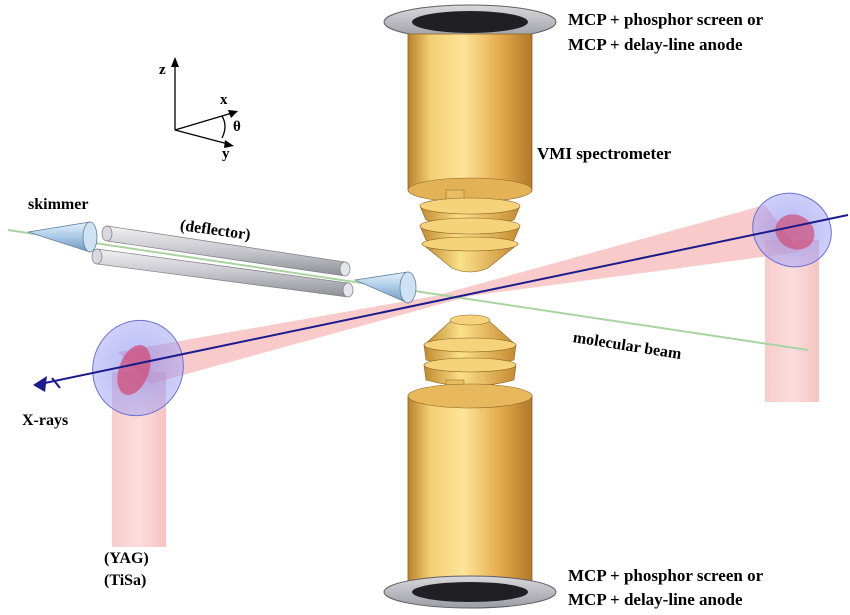 This screenshot has height=615, width=850. What do you see at coordinates (226, 154) in the screenshot?
I see `y-axis-label: y` at bounding box center [226, 154].